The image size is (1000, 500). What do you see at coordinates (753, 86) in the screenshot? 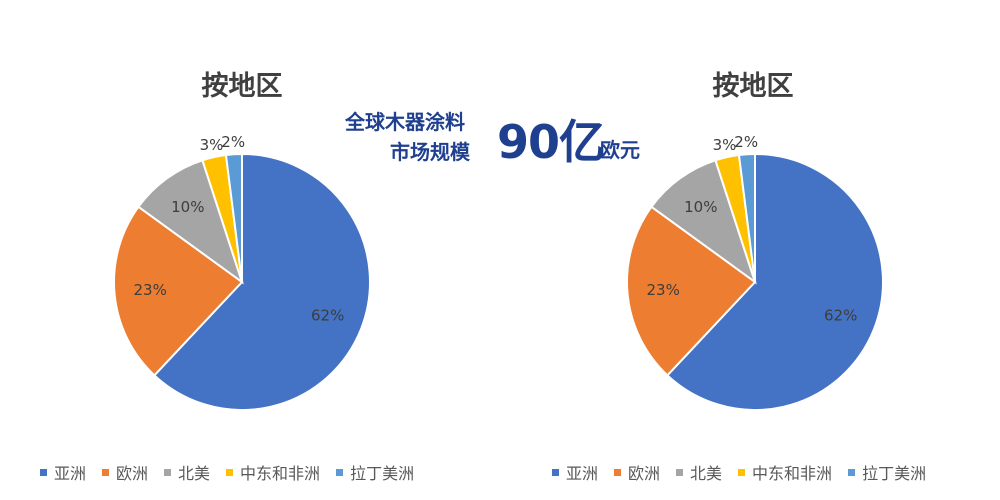
I see `chart-title-right: 按地区` at bounding box center [753, 86].